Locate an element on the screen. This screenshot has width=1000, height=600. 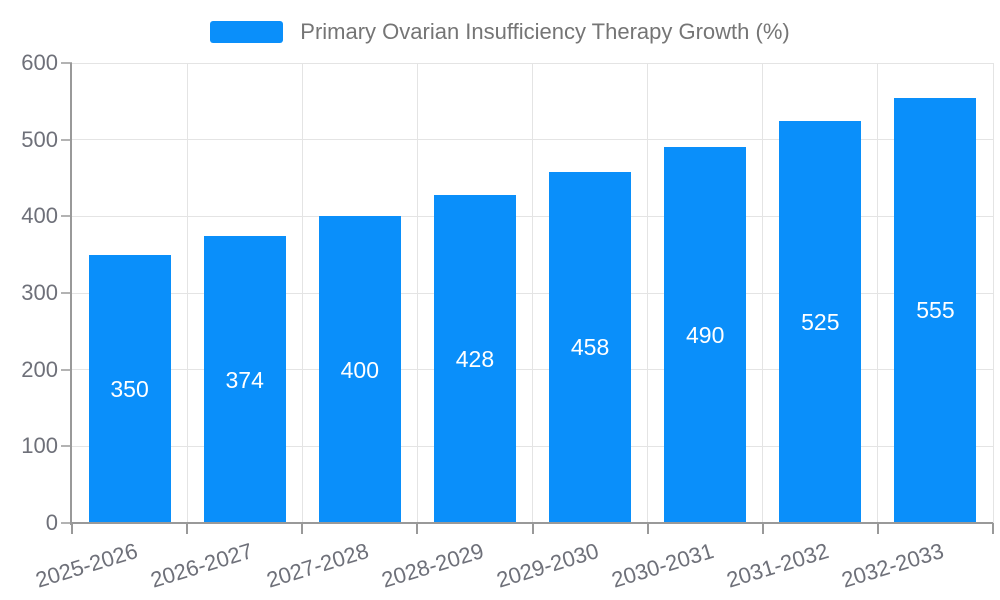
x-axis-label: 2028-2029 is located at coordinates (432, 565).